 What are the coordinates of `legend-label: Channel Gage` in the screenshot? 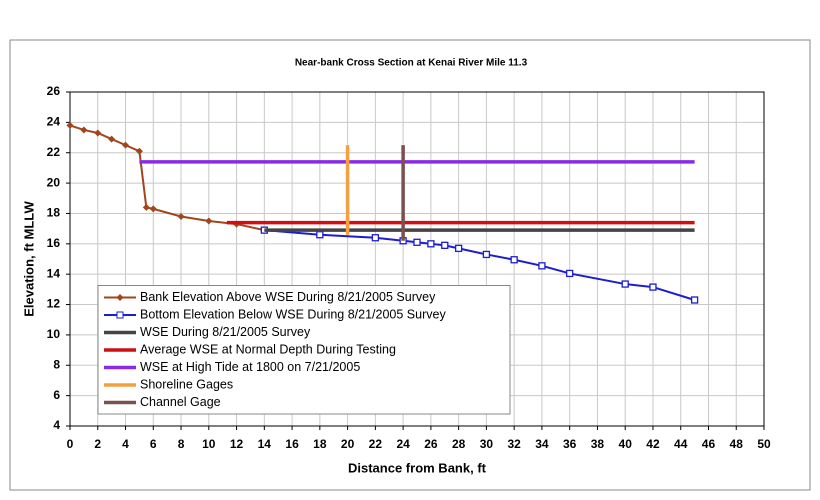 It's located at (180, 402).